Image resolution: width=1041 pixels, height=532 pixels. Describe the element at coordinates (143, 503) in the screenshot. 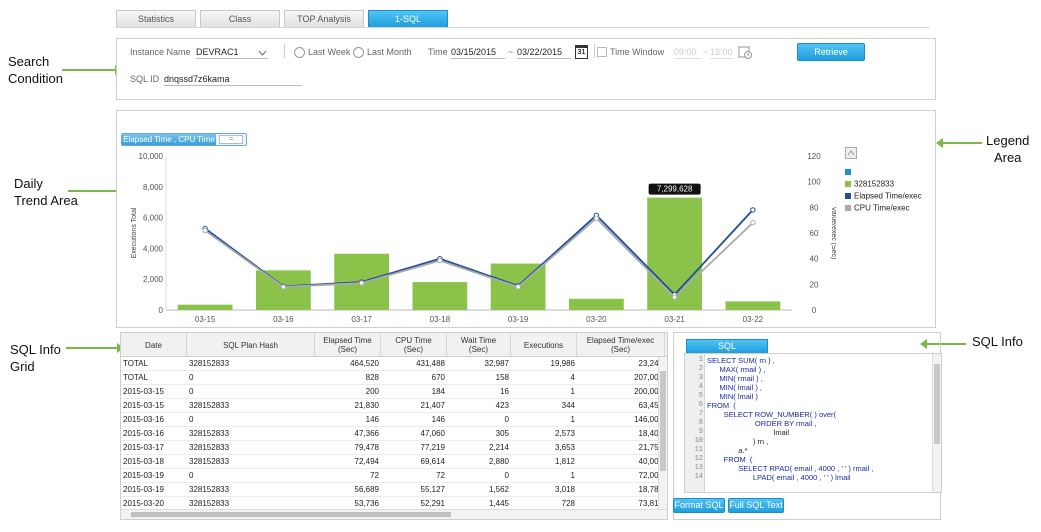

I see `table-cell: 2015-03-20` at that location.